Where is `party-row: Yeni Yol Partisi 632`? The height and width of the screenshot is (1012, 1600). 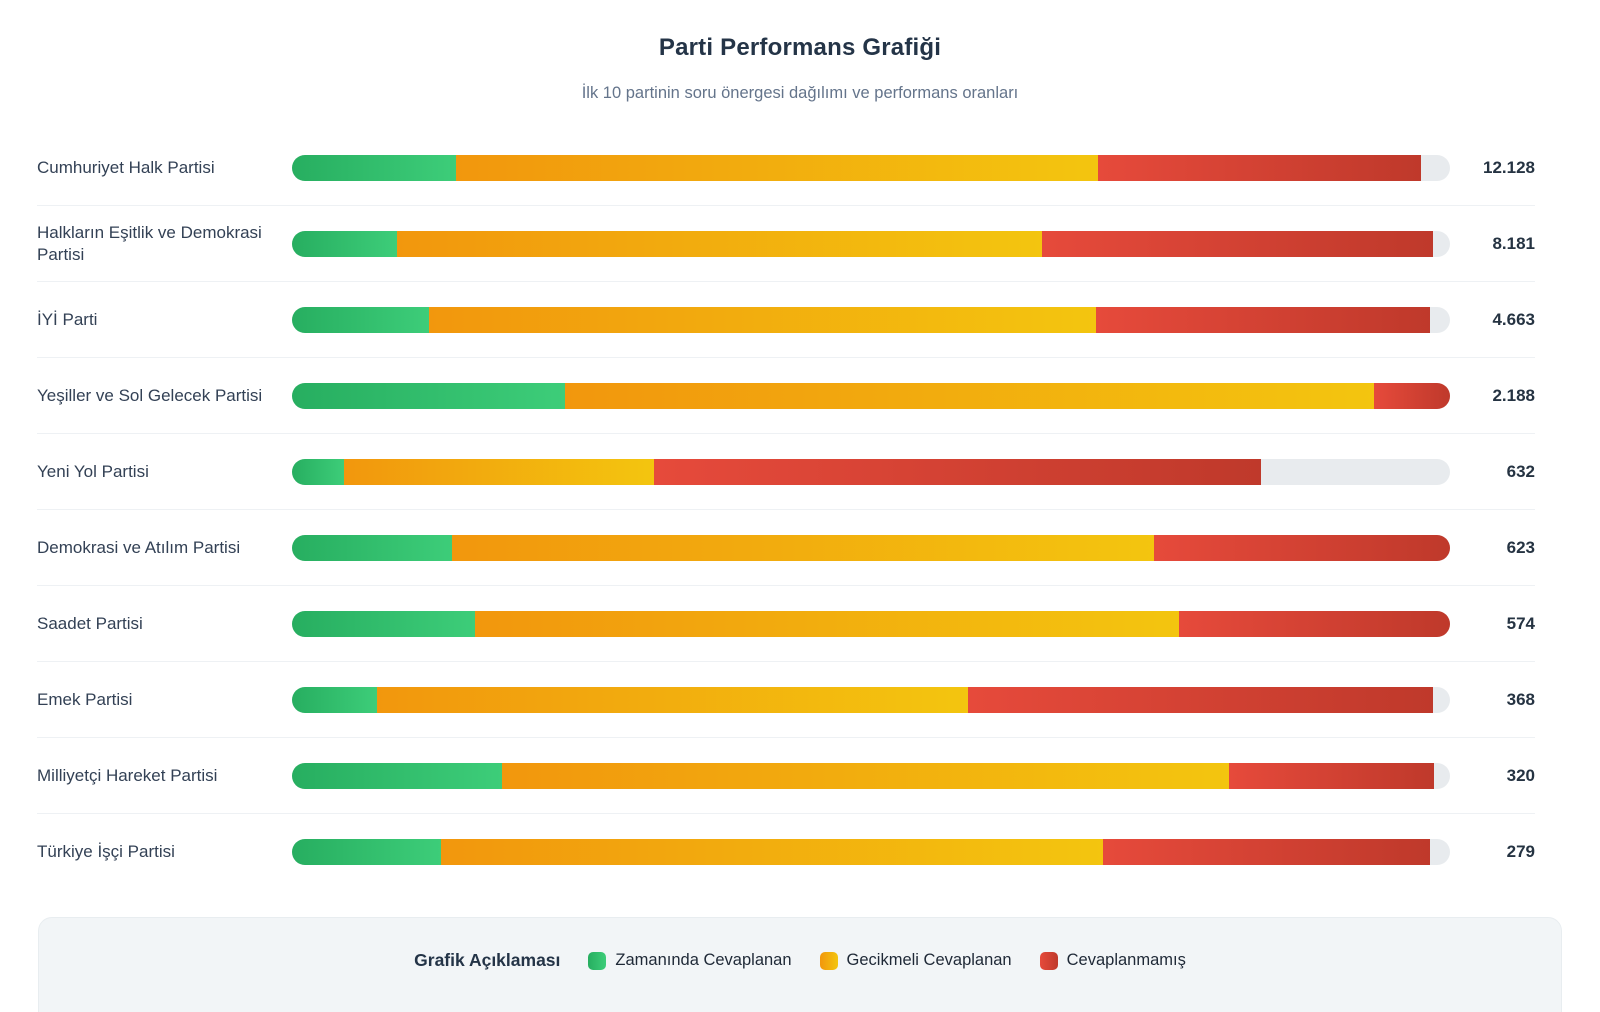
party-row: Yeni Yol Partisi 632 is located at coordinates (786, 471).